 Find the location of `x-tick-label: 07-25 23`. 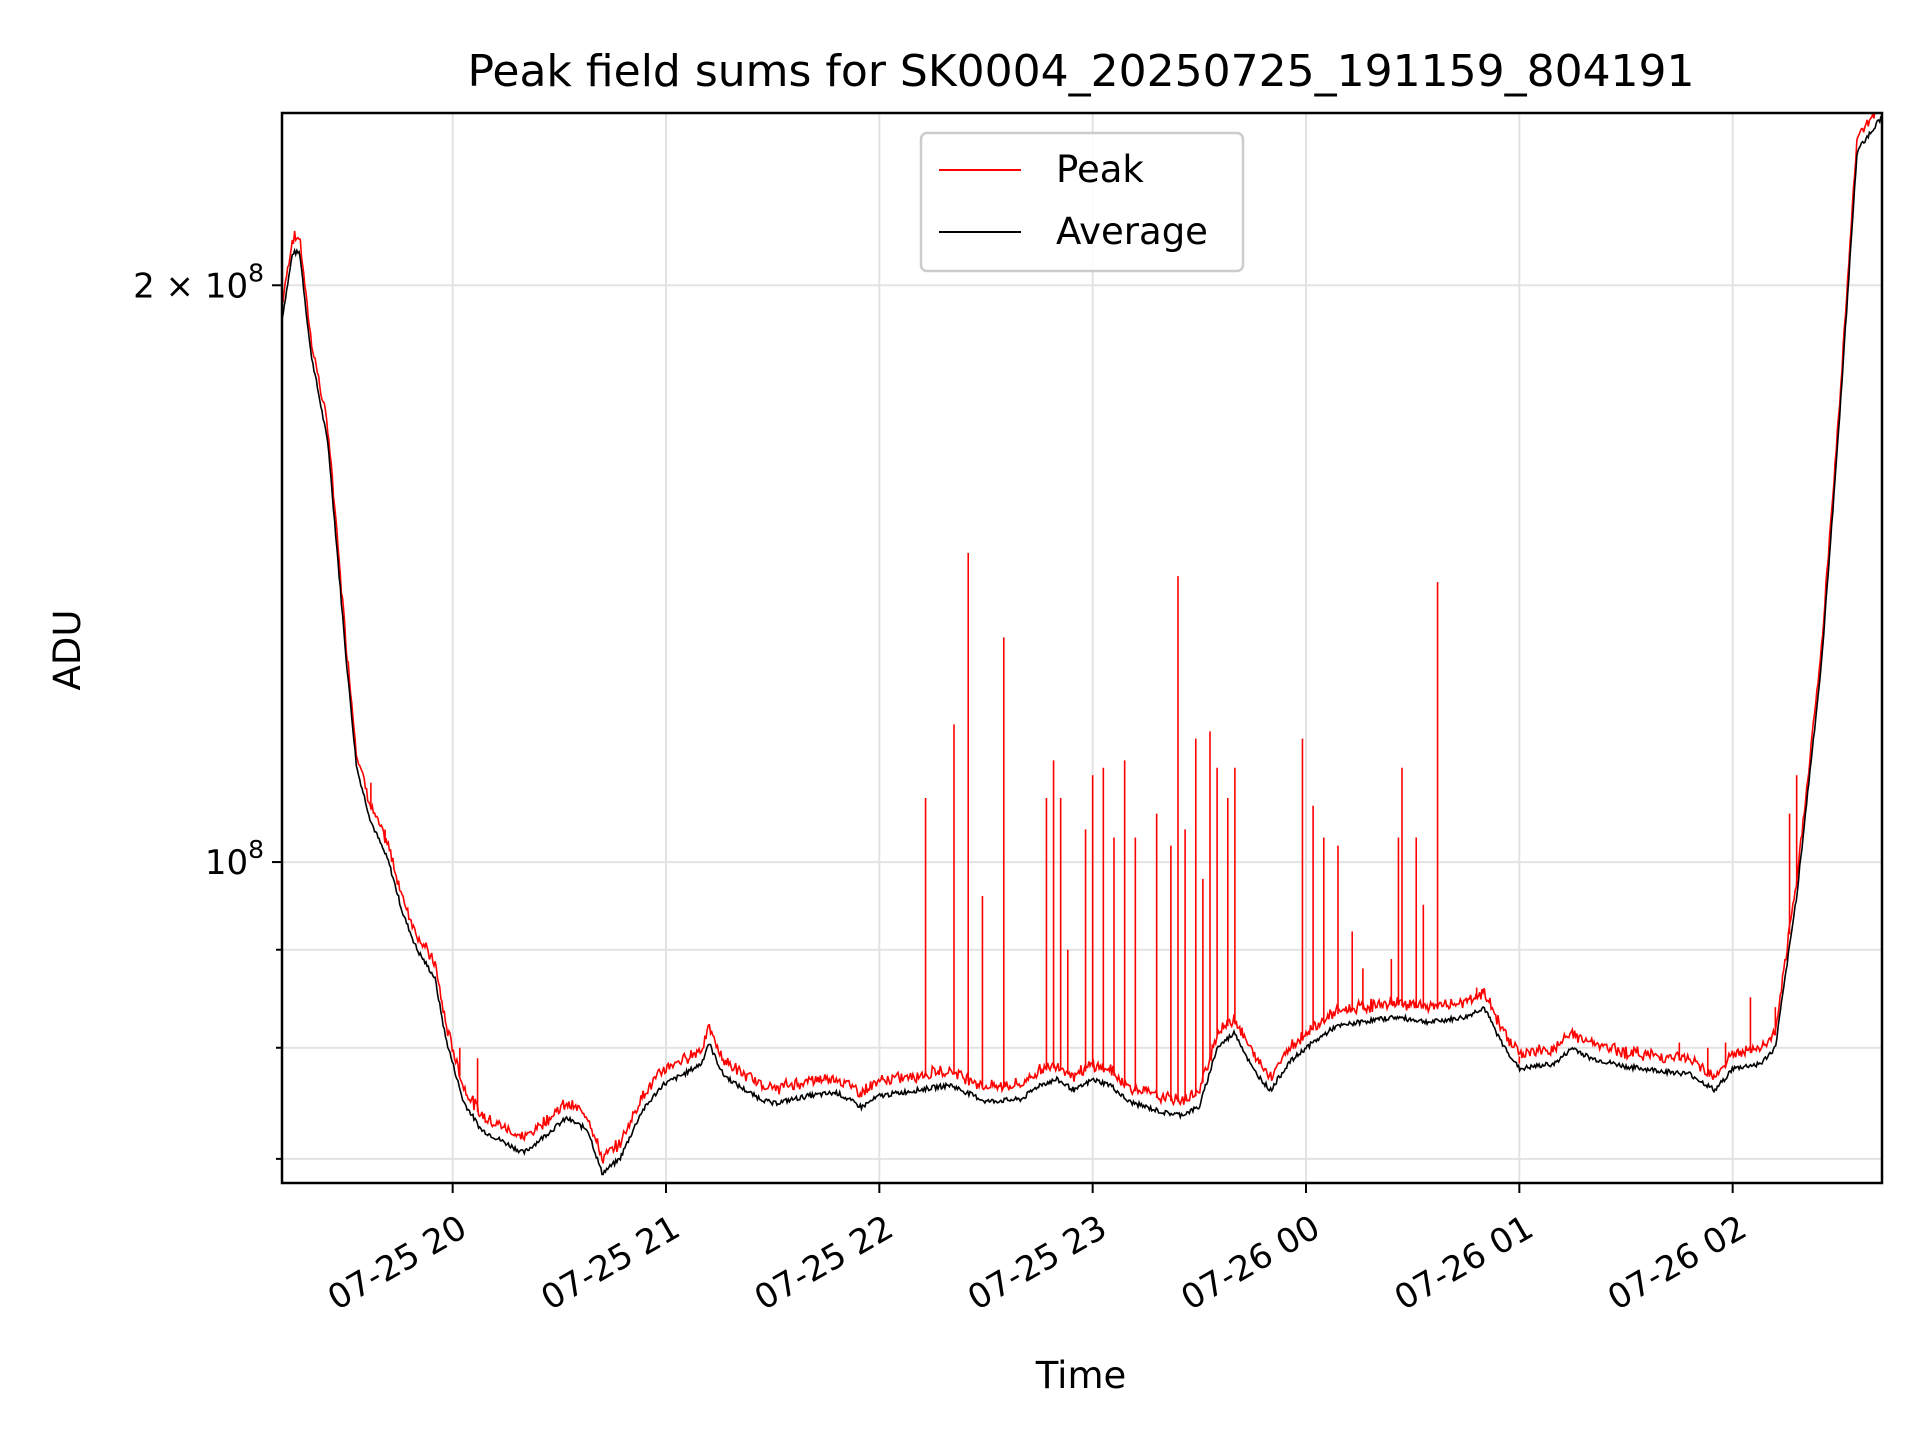

x-tick-label: 07-25 23 is located at coordinates (1037, 1263).